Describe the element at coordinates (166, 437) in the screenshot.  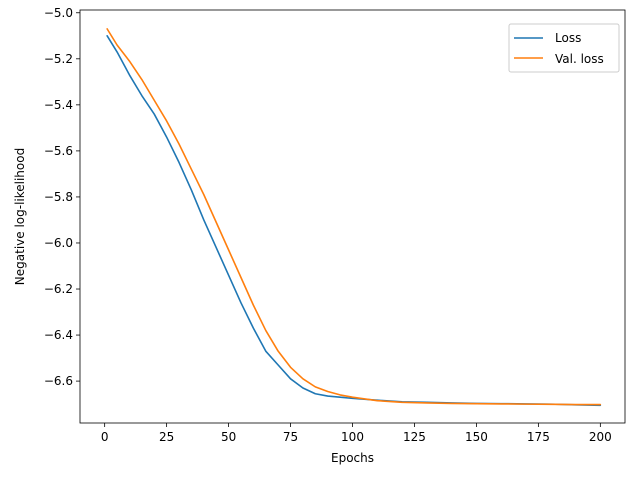
I see `x-tick-label: 25` at that location.